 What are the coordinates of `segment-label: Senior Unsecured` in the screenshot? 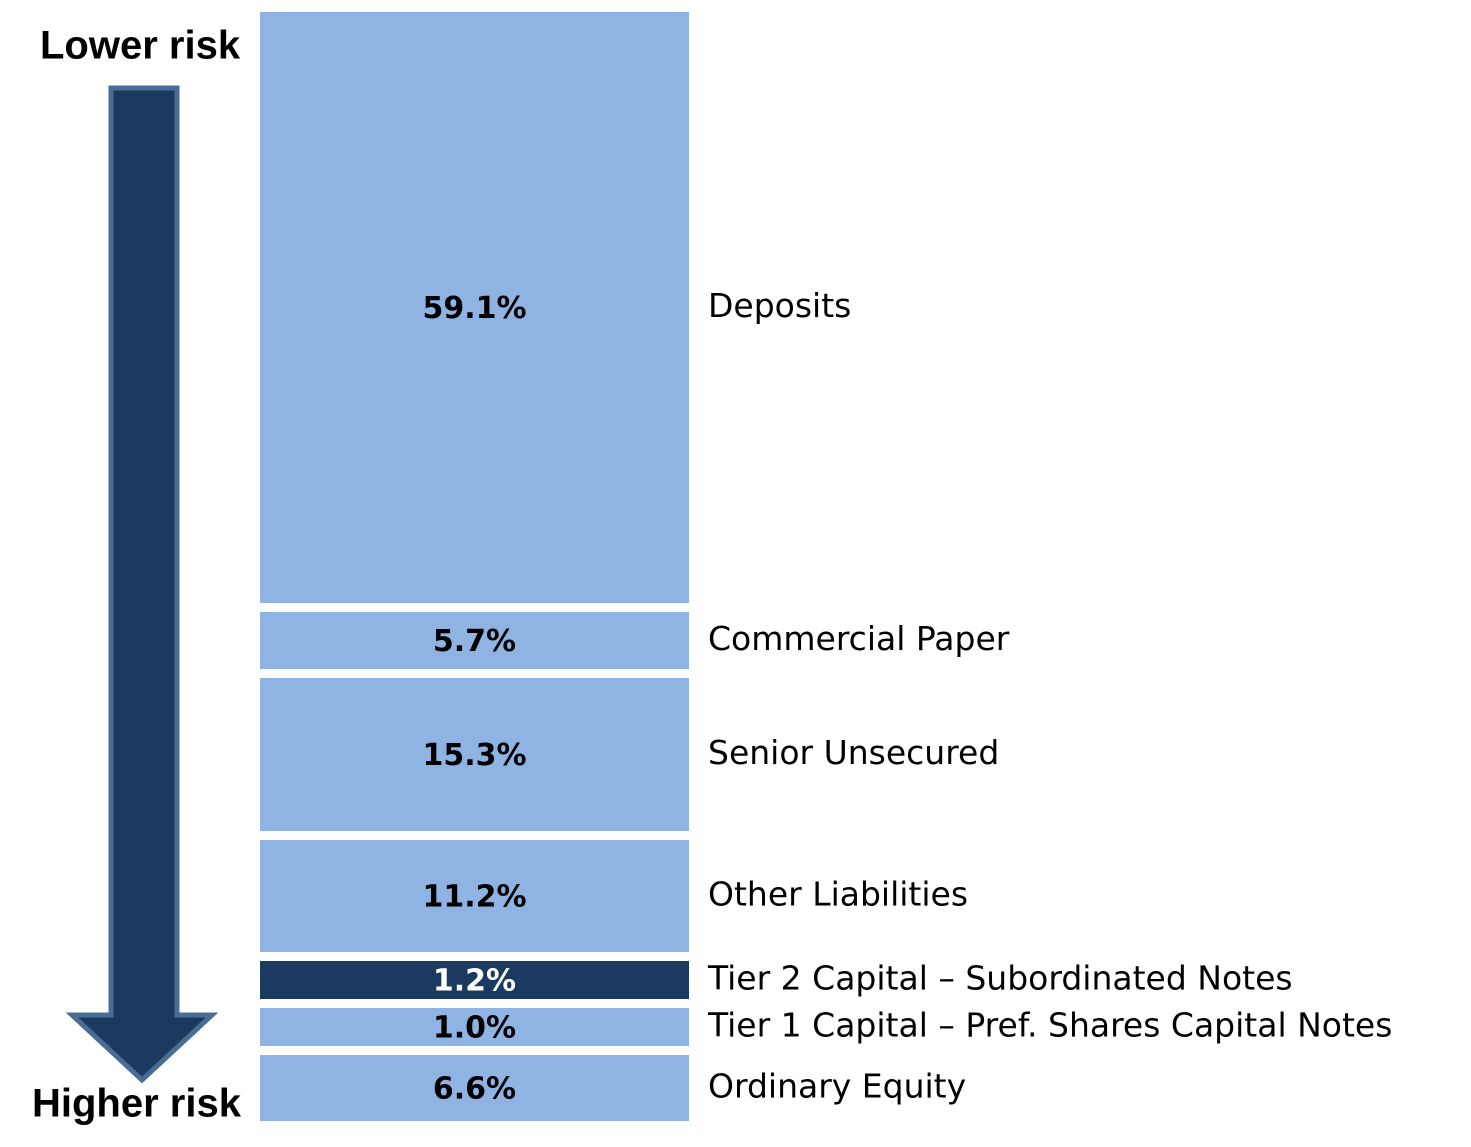 It's located at (853, 752).